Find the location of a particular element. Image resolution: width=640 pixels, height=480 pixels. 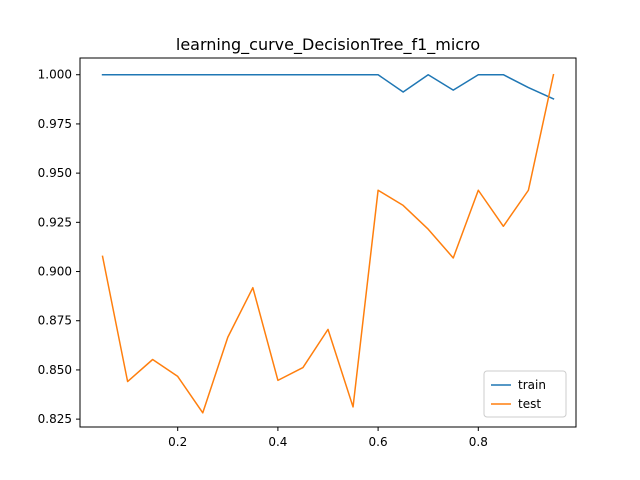

x-tick-label: 0.2 is located at coordinates (177, 442).